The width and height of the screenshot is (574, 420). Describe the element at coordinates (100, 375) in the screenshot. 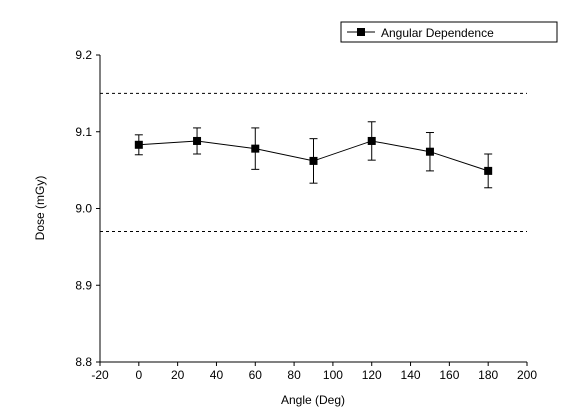

I see `x-tick-label: -20` at that location.